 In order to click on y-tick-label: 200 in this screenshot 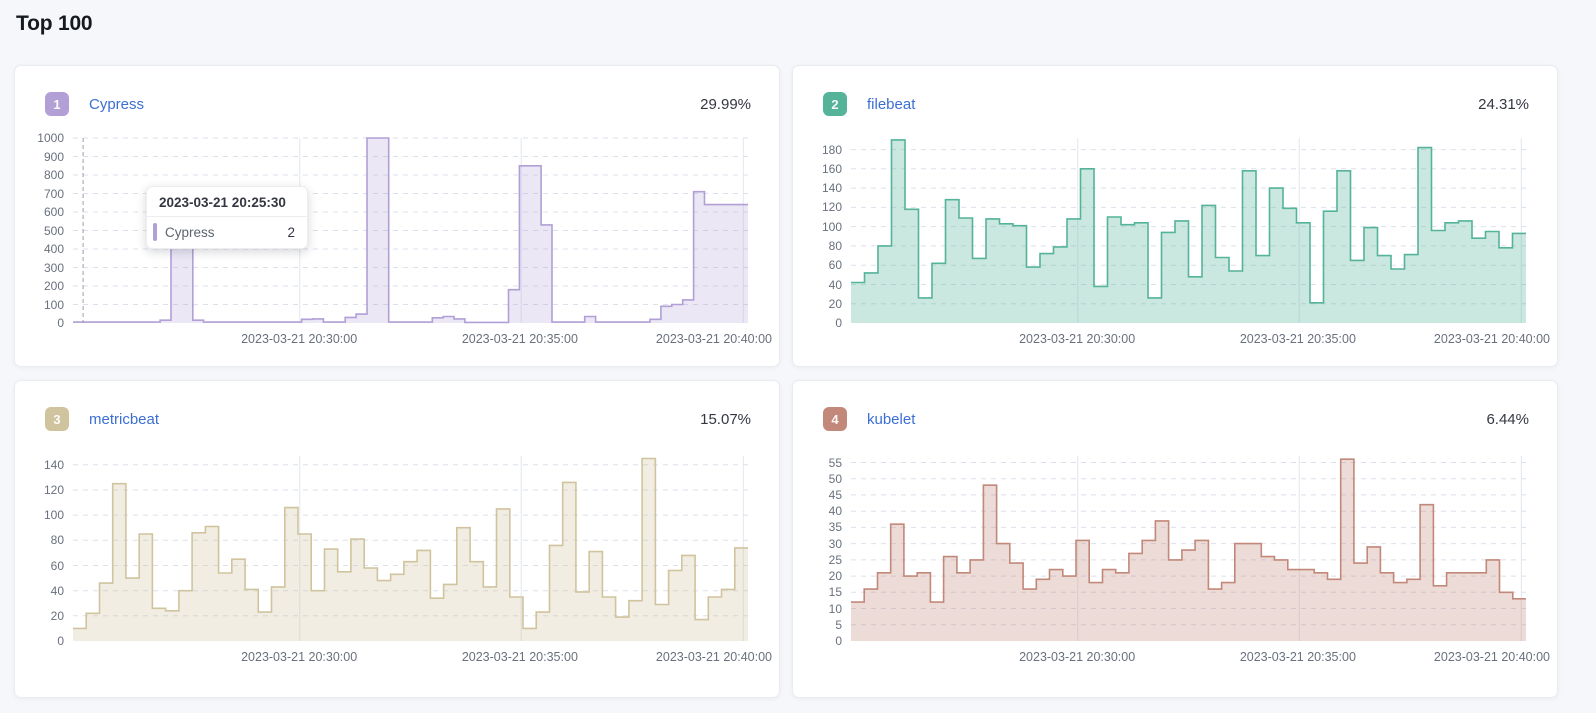, I will do `click(53, 286)`.